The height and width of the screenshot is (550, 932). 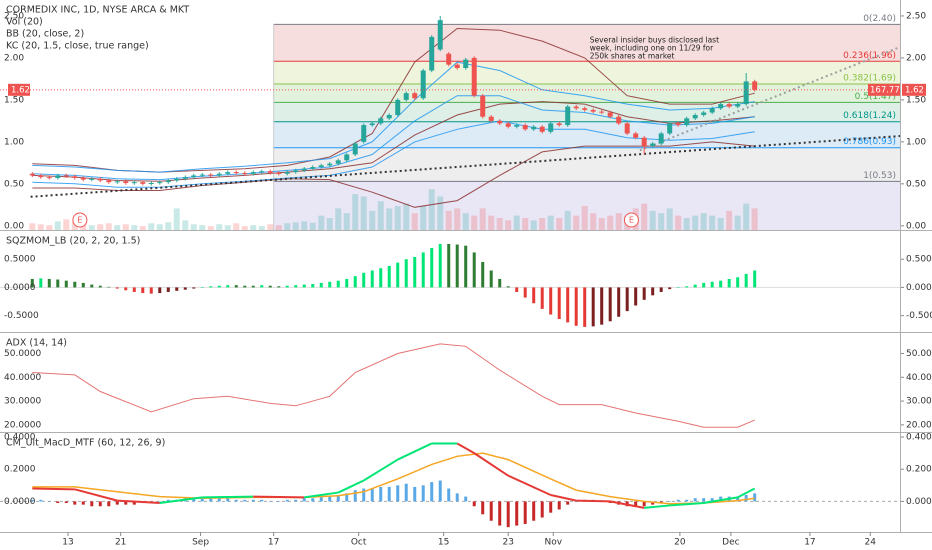 I want to click on earnings-label: E, so click(x=79, y=220).